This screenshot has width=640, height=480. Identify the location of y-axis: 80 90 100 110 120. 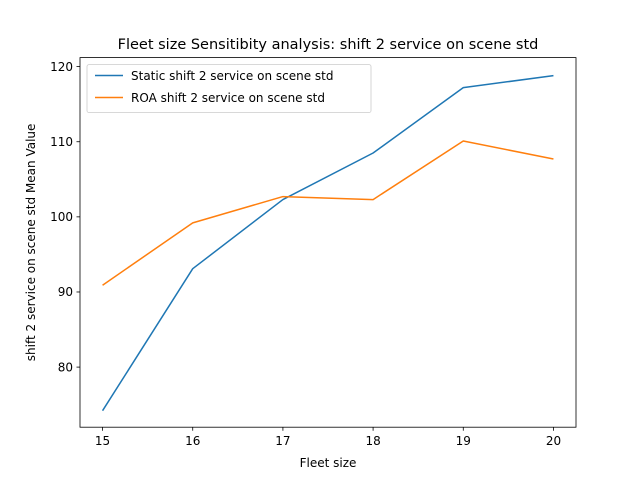
(65, 217).